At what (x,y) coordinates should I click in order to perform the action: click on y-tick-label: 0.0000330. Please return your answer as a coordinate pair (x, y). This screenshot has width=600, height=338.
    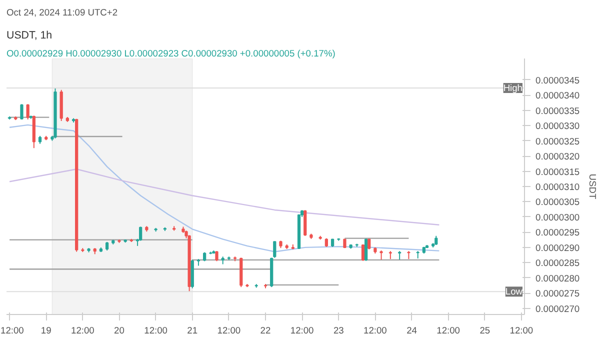
    Looking at the image, I should click on (558, 126).